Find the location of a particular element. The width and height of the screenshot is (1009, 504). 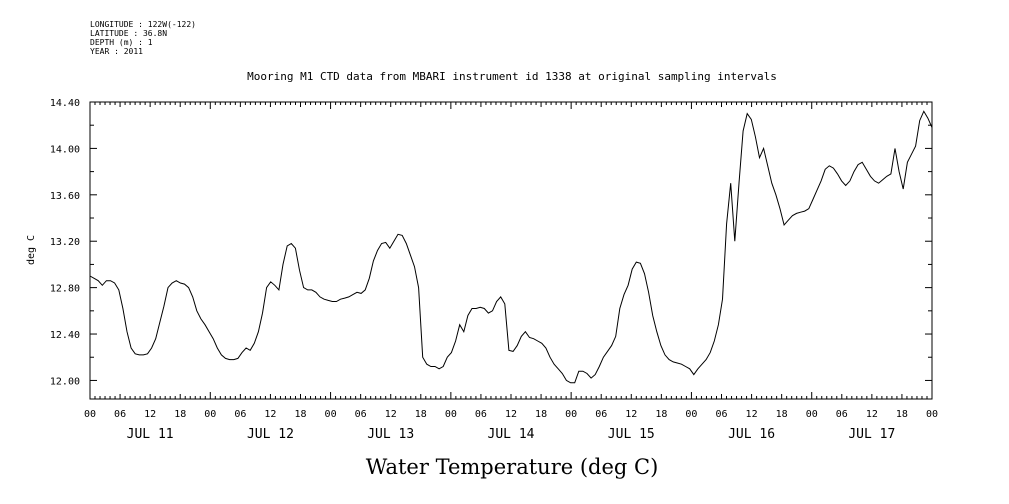

y-tick-label: 12.80 is located at coordinates (65, 289).